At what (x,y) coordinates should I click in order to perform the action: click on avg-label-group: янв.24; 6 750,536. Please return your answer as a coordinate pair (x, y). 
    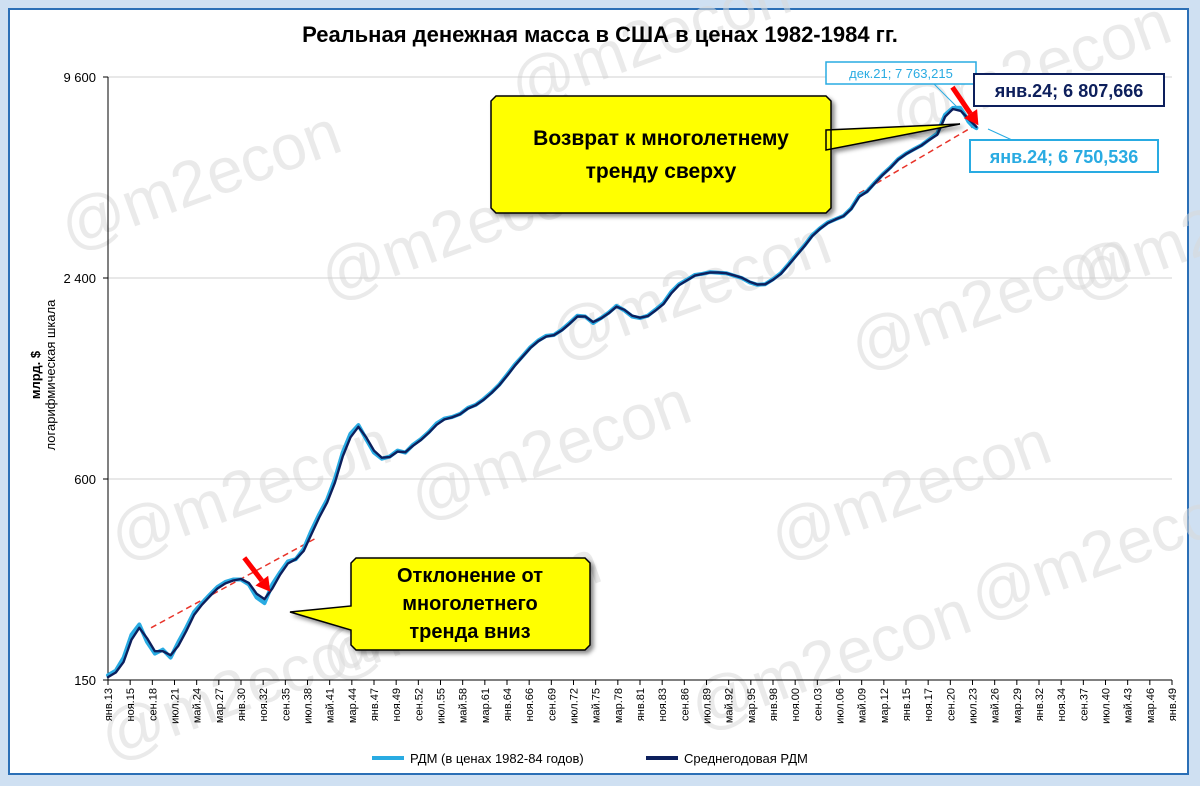
    Looking at the image, I should click on (1064, 150).